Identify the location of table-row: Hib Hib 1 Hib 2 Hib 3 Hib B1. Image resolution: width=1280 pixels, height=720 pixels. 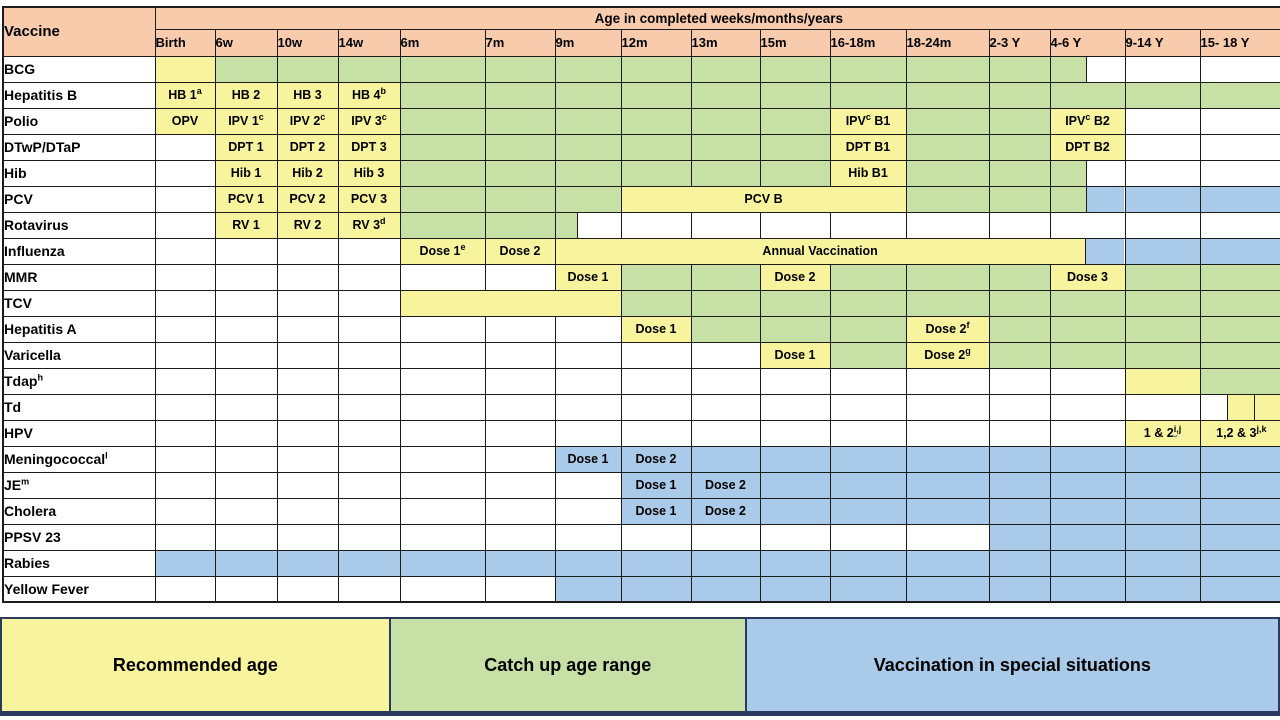
(641, 173).